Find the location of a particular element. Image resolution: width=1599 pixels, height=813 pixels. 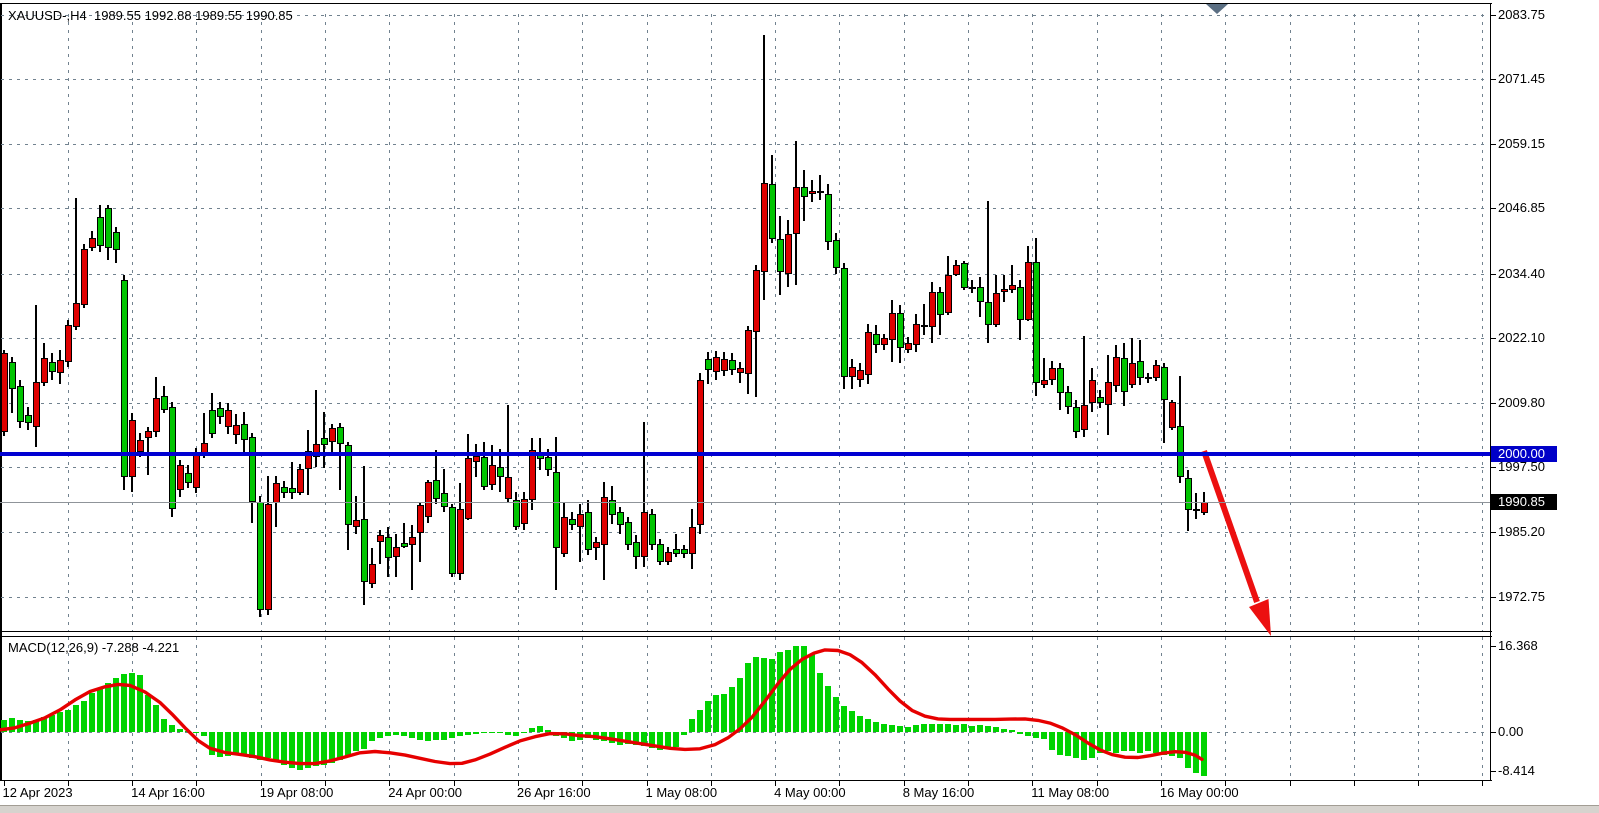

time-tick-label: 24 Apr 00:00 is located at coordinates (425, 792).